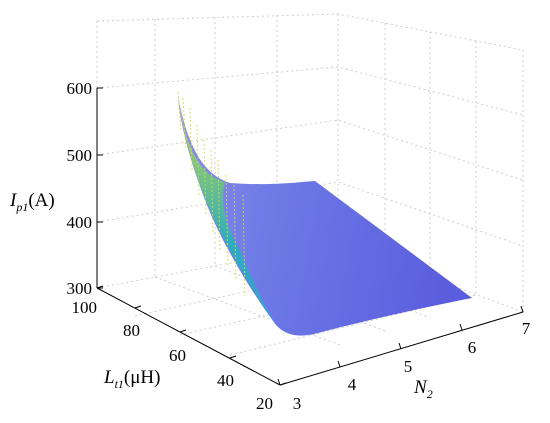 This screenshot has height=423, width=550. Describe the element at coordinates (80, 222) in the screenshot. I see `z-tick-label: 400` at that location.